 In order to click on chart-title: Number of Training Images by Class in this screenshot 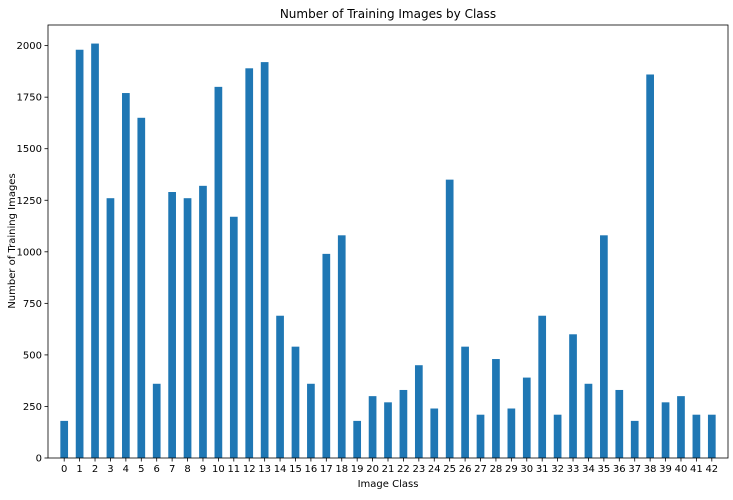, I will do `click(388, 14)`.